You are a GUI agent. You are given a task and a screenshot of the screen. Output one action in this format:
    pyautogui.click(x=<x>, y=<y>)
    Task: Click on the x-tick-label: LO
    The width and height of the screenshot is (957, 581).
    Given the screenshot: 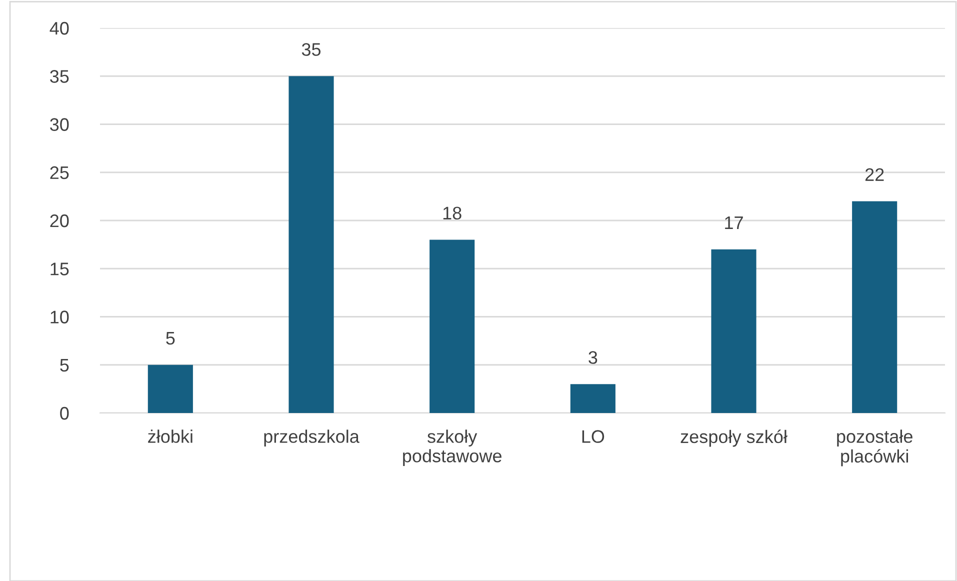 What is the action you would take?
    pyautogui.click(x=593, y=436)
    